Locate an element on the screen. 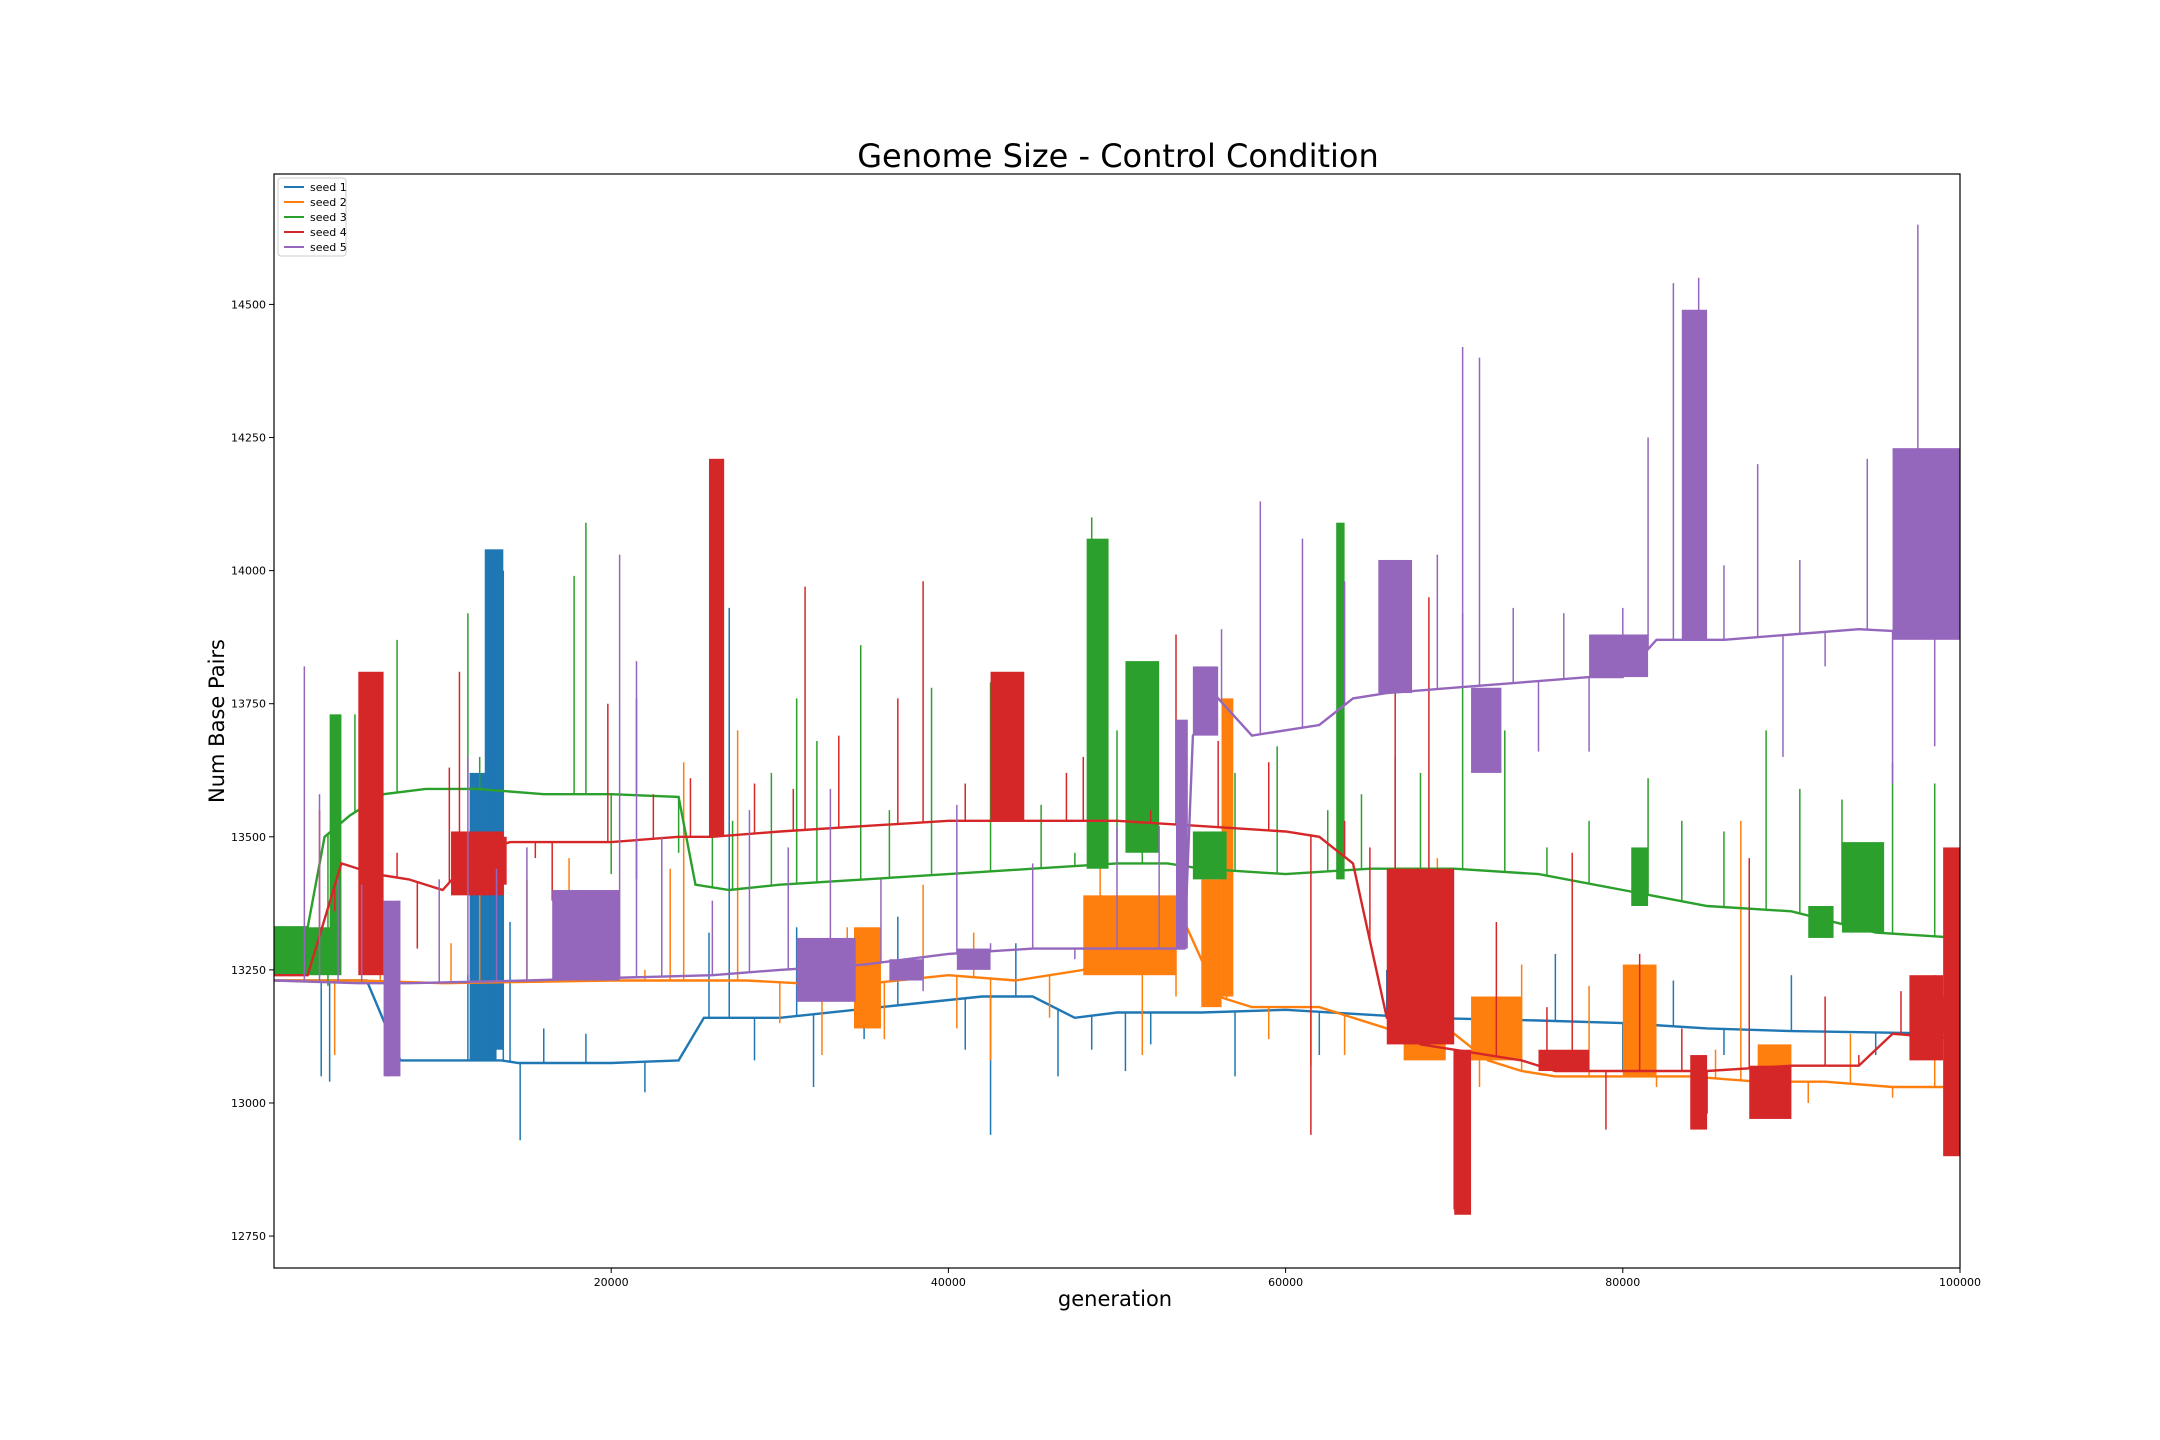  legend-entry: seed 1 is located at coordinates (328, 187).